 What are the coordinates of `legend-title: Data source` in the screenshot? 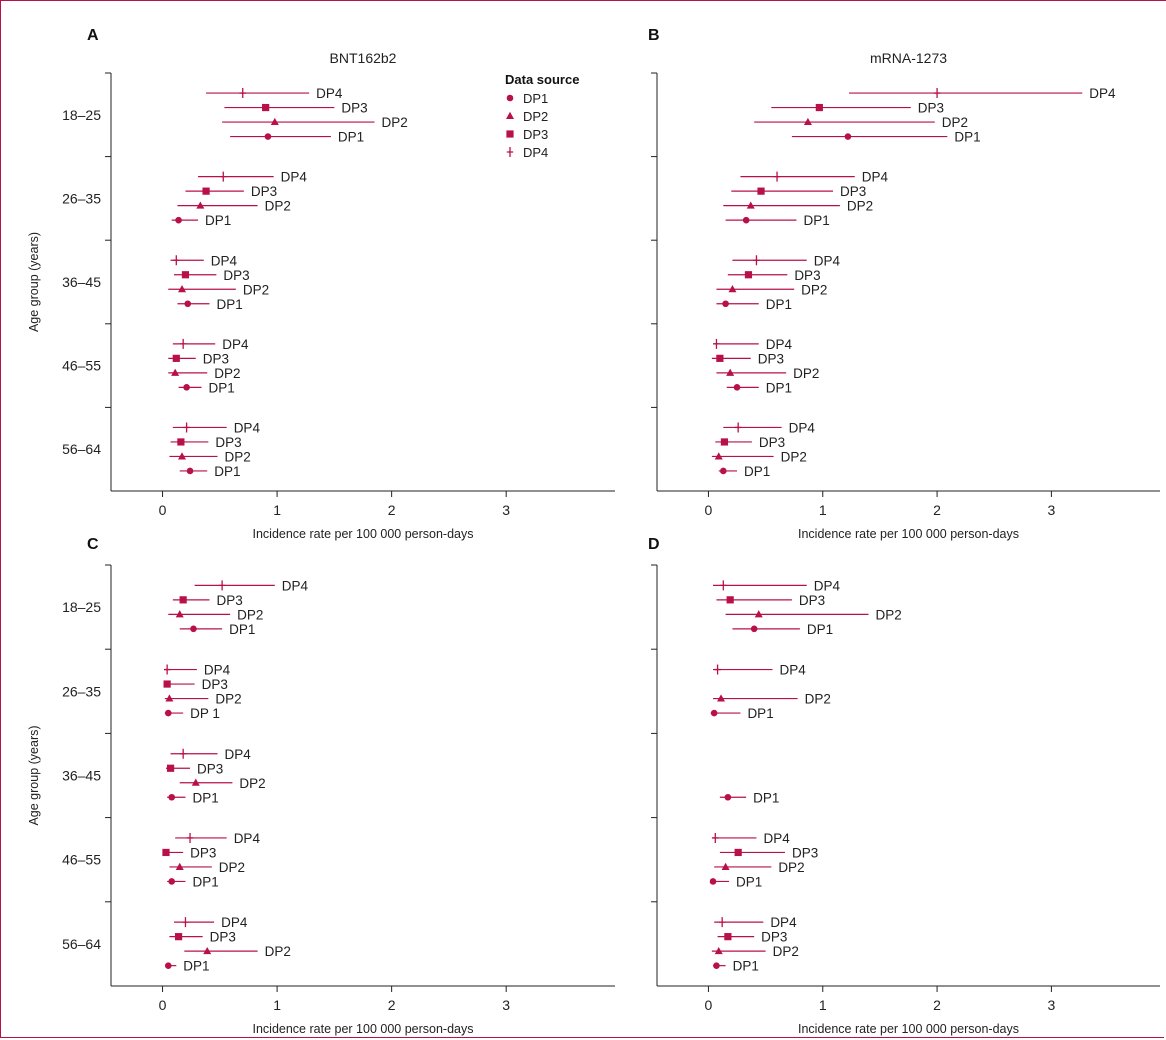 It's located at (542, 79).